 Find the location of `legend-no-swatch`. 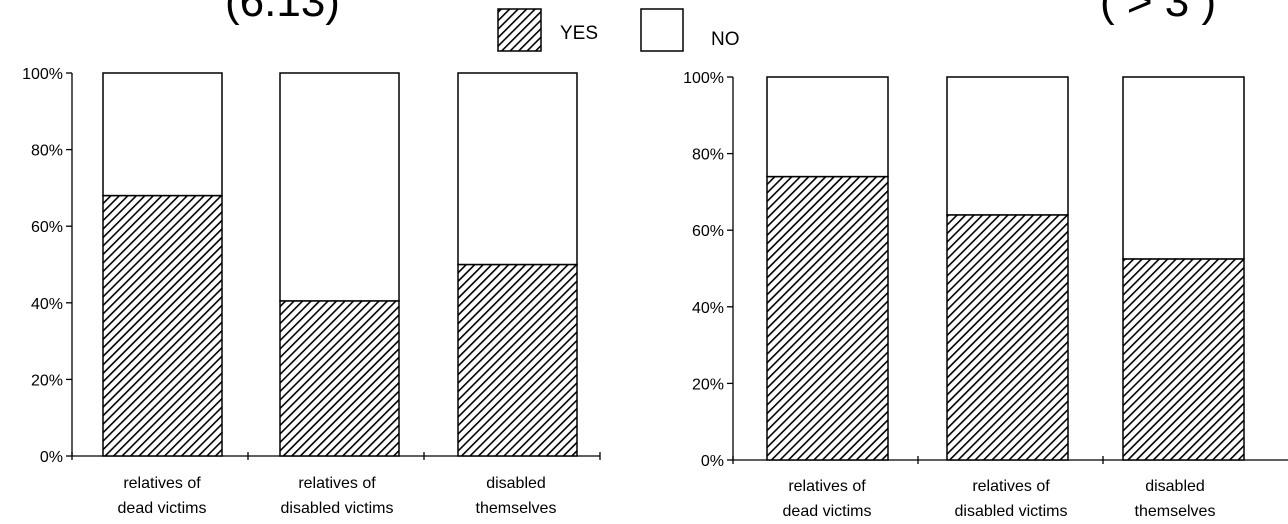

legend-no-swatch is located at coordinates (662, 30).